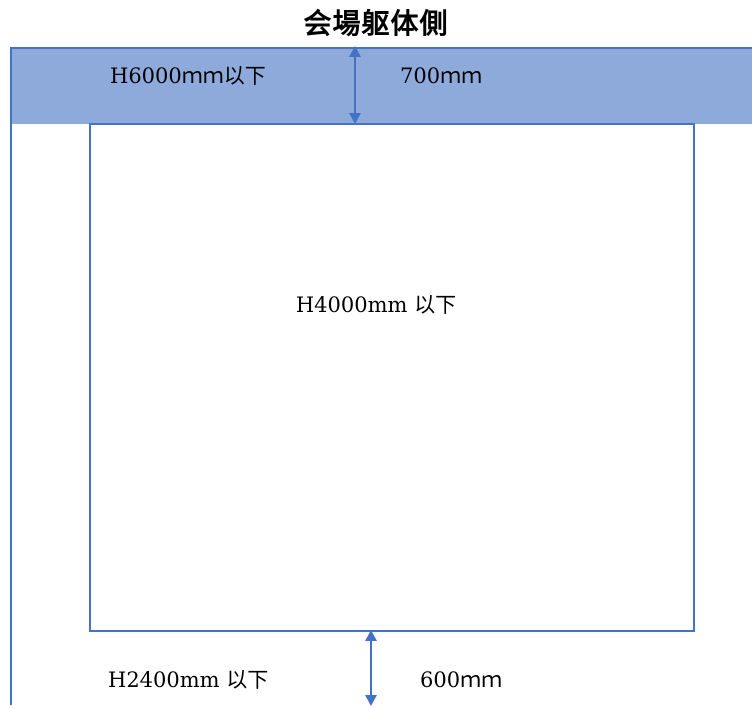  I want to click on venue-structure-title: 会場躯体側, so click(376, 23).